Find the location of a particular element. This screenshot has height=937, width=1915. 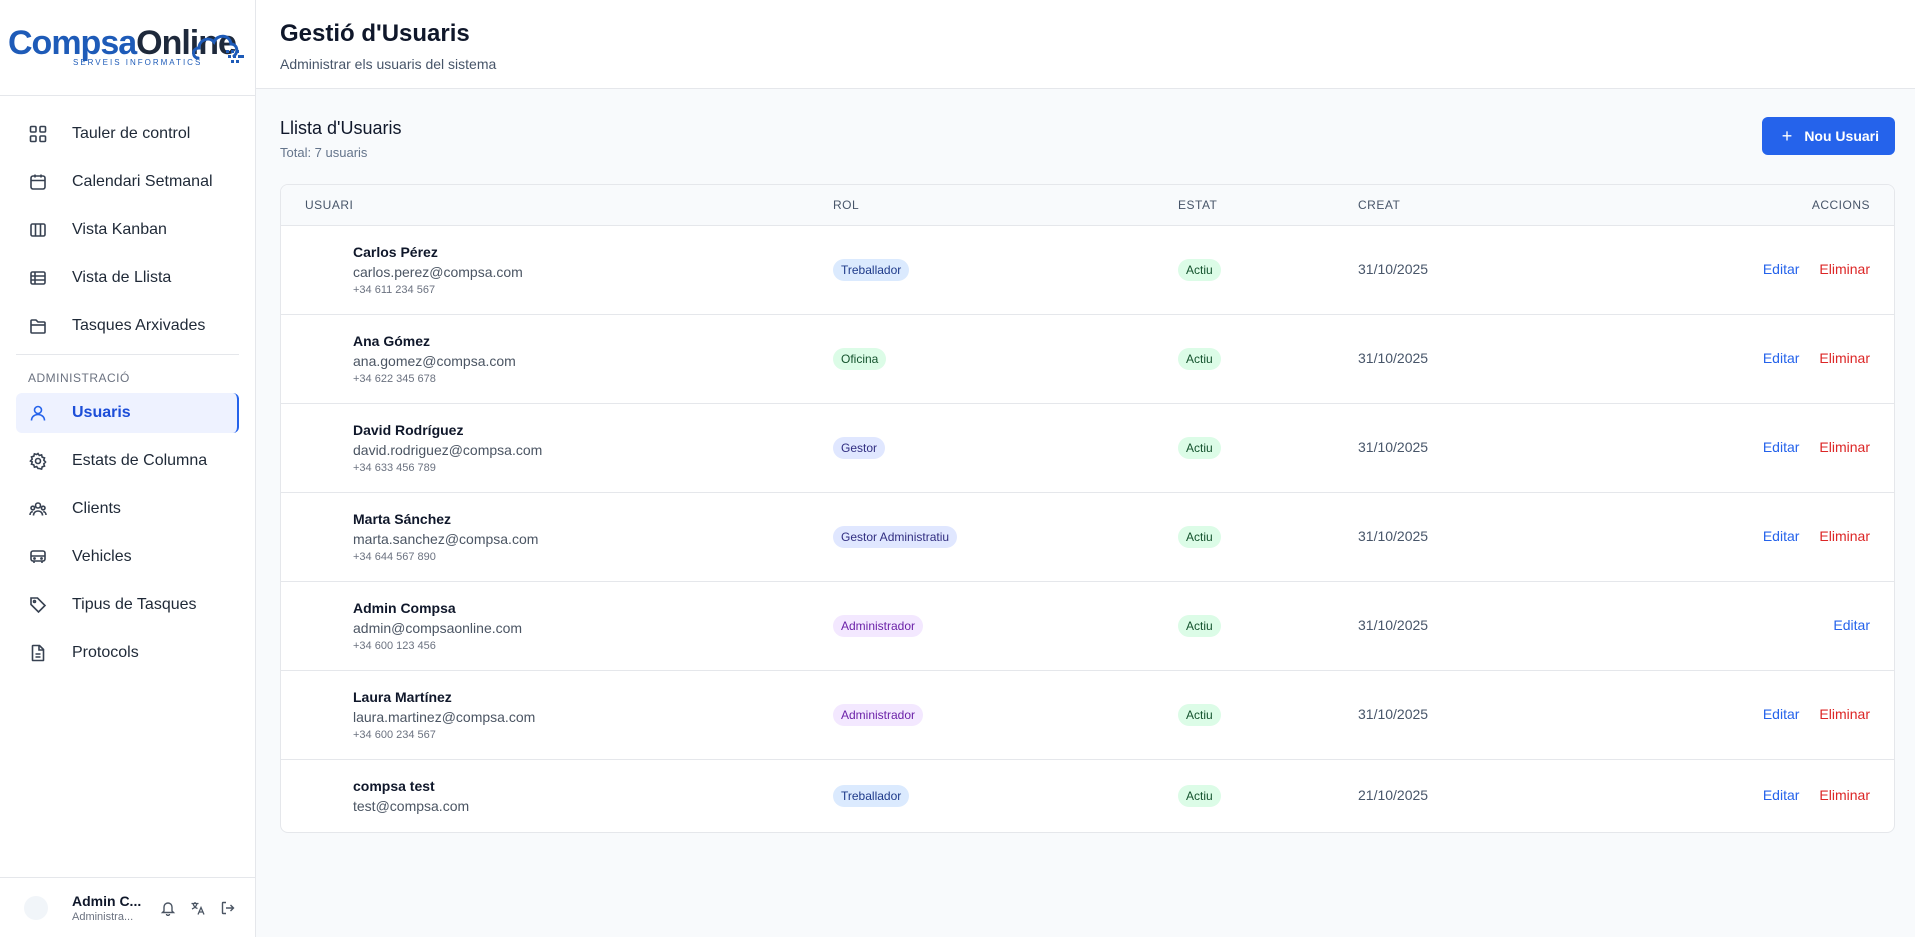

translate-icon is located at coordinates (198, 908).